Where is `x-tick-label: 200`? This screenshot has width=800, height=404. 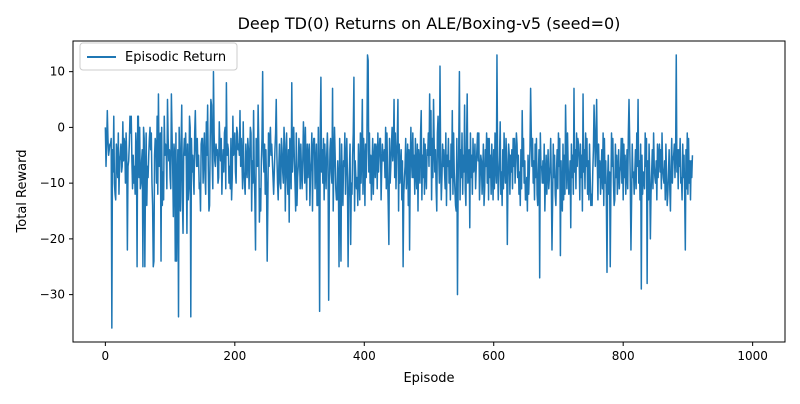
x-tick-label: 200 is located at coordinates (234, 356).